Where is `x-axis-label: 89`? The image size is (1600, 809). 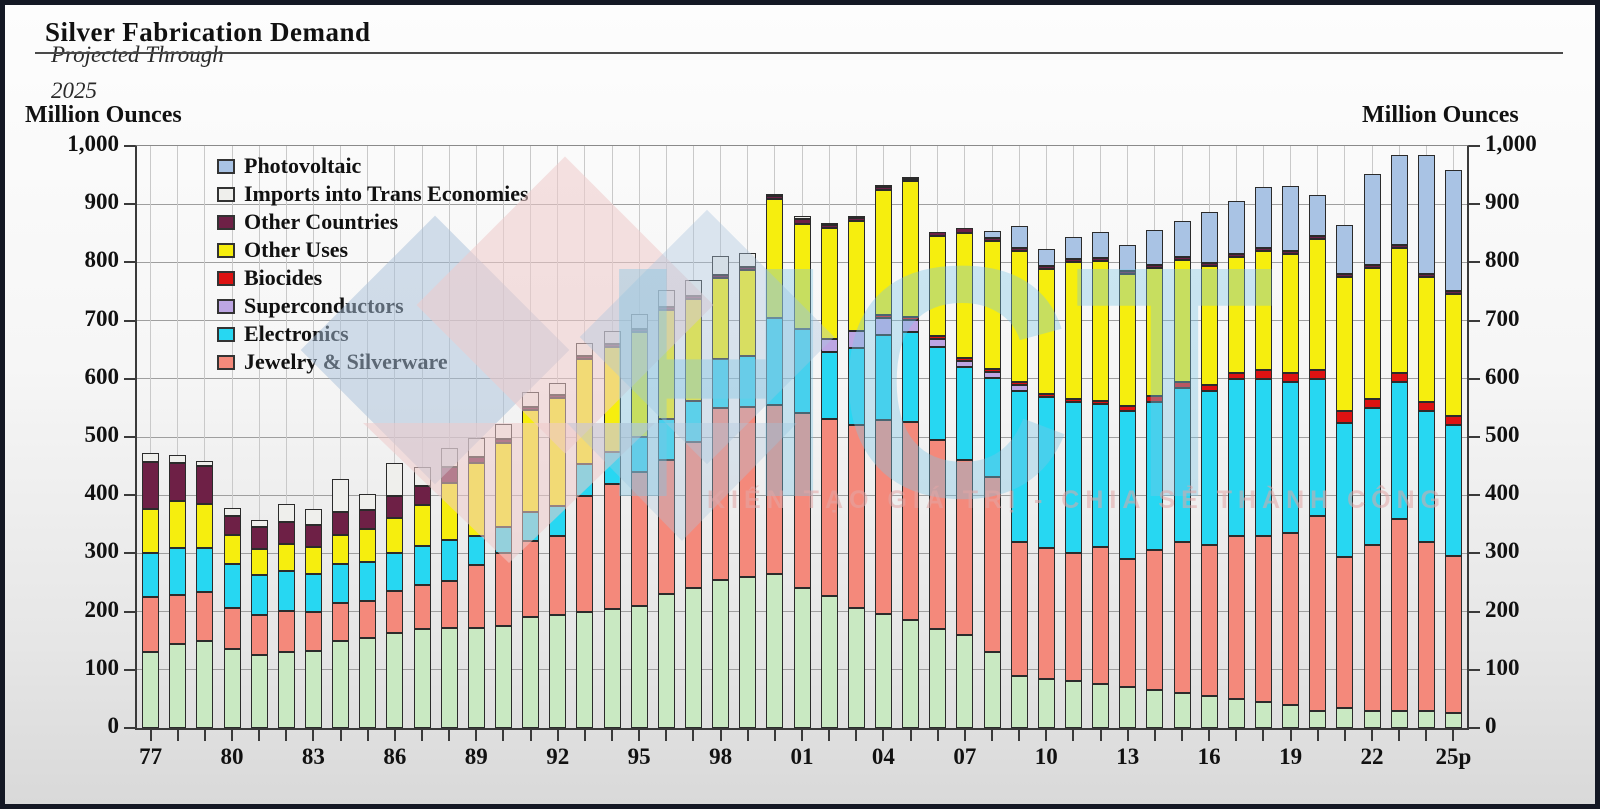
x-axis-label: 89 is located at coordinates (476, 756).